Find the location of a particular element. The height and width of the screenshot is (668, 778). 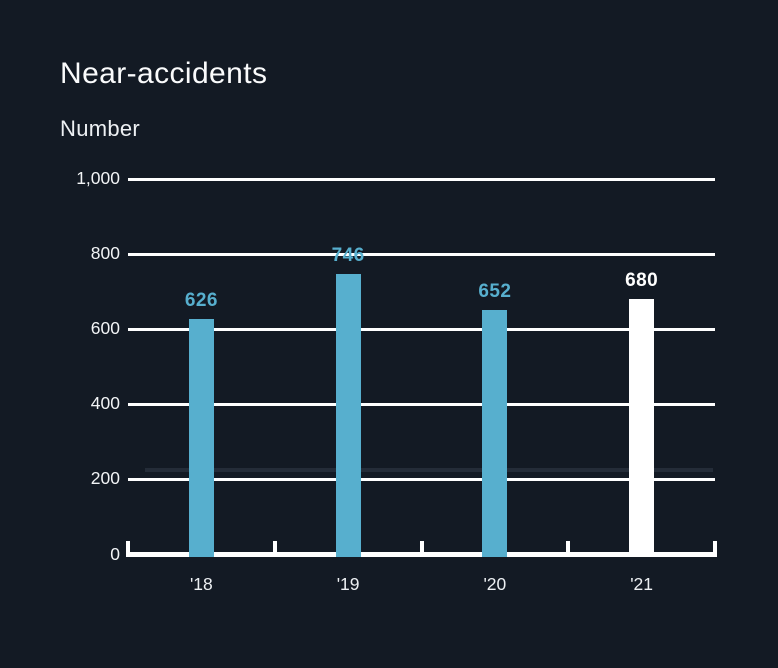

y-tick-label: 600 is located at coordinates (105, 328).